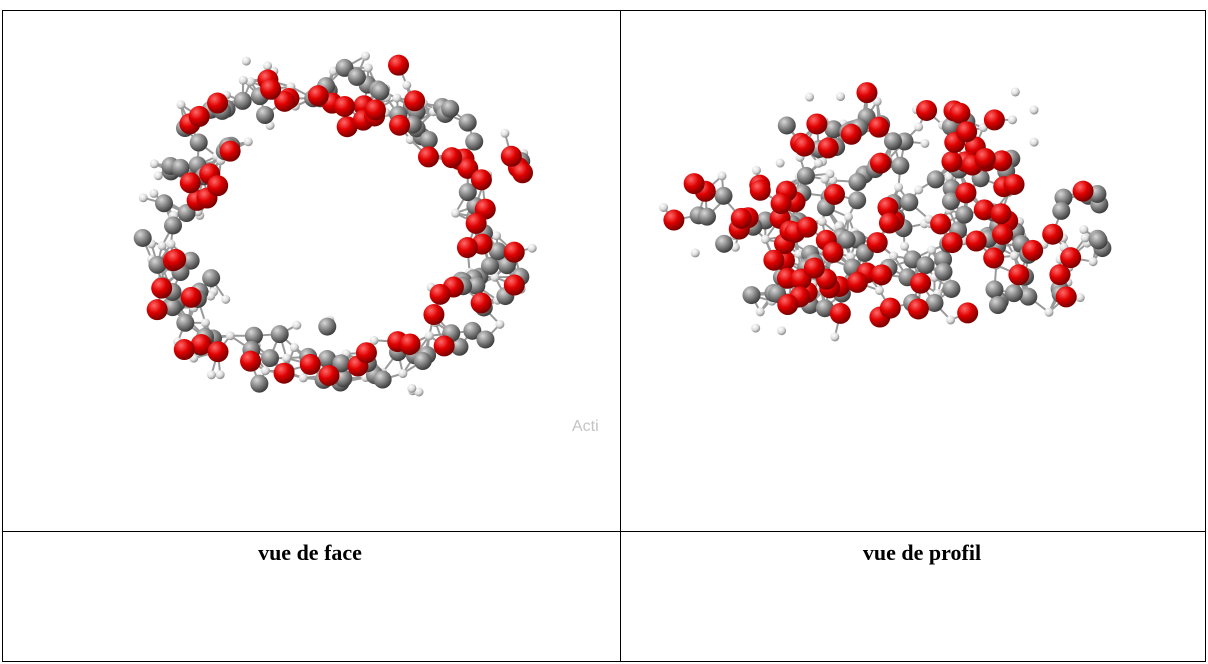 The image size is (1208, 664). Describe the element at coordinates (922, 552) in the screenshot. I see `caption: vue de profil` at that location.